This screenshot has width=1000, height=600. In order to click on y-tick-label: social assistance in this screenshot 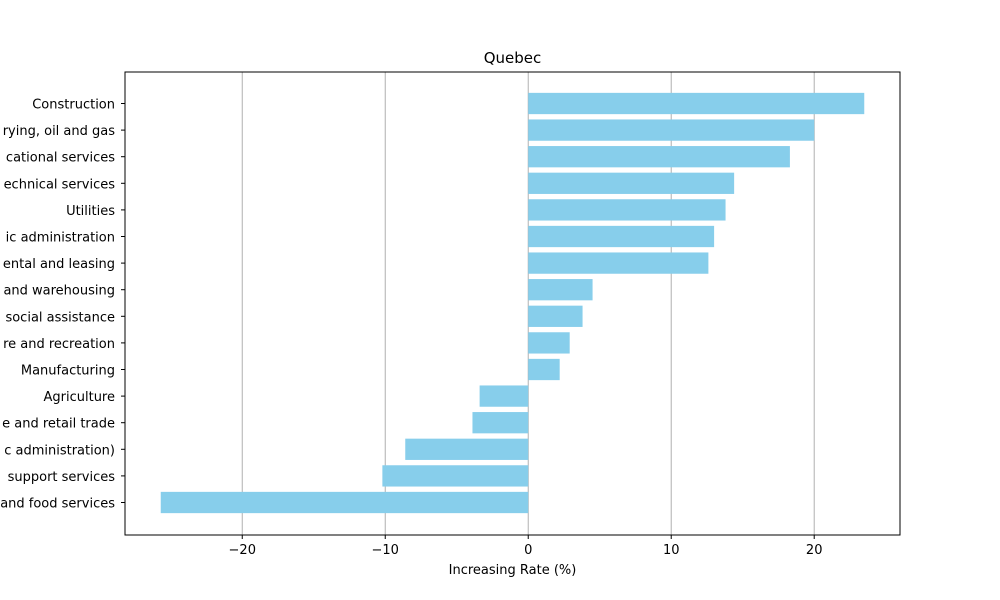, I will do `click(60, 317)`.